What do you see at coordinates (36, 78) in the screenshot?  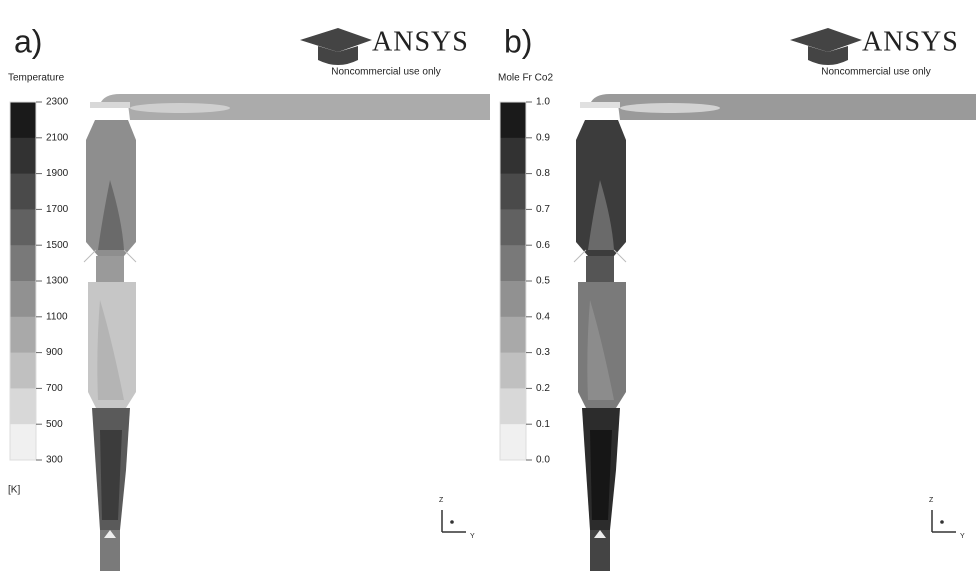 I see `legend-title: Temperature` at bounding box center [36, 78].